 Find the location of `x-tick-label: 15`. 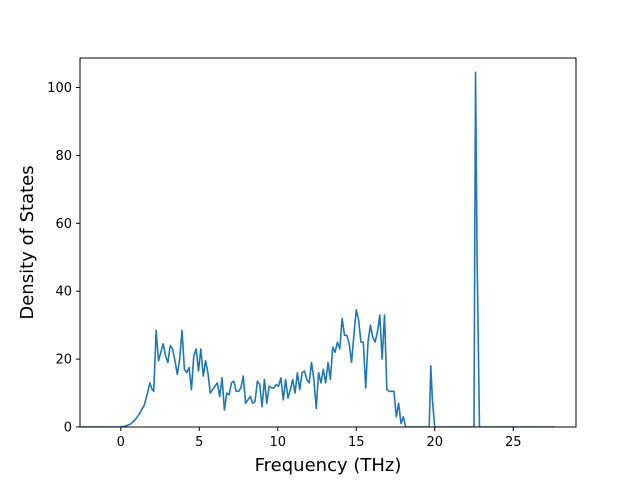

x-tick-label: 15 is located at coordinates (356, 442).